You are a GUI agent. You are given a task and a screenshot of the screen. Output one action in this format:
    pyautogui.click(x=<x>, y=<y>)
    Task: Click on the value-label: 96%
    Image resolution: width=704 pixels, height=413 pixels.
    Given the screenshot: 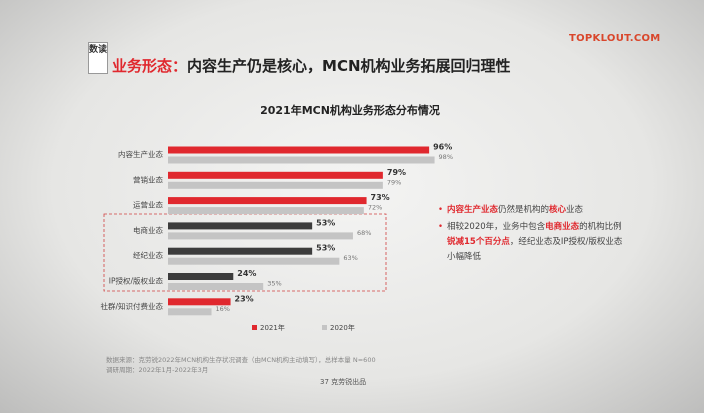 What is the action you would take?
    pyautogui.click(x=442, y=147)
    